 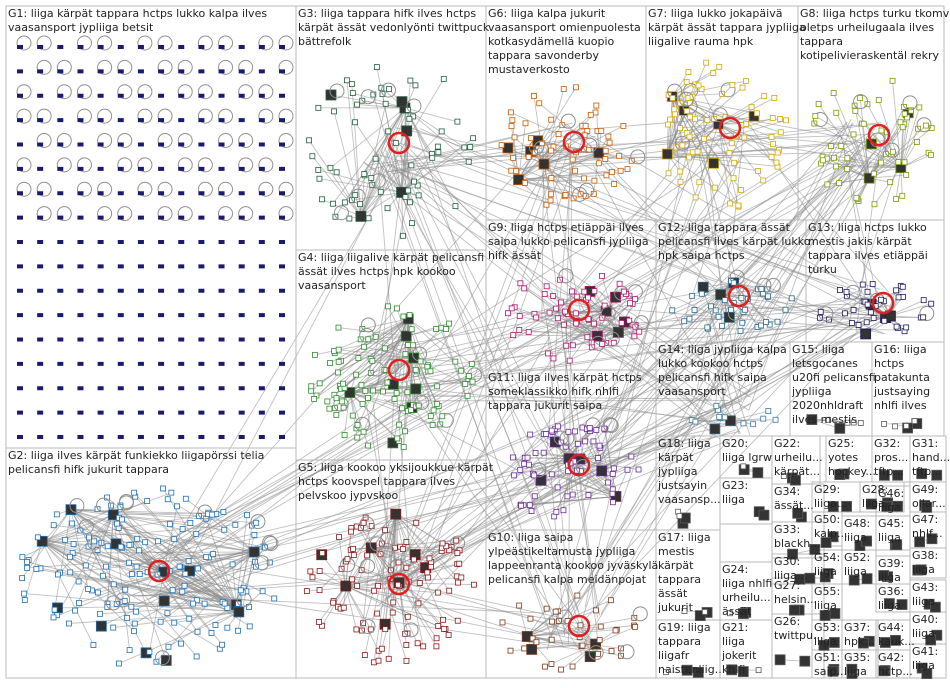 What do you see at coordinates (561, 551) in the screenshot?
I see `group-label-line: ylpeästikeltamusta jypliiga` at bounding box center [561, 551].